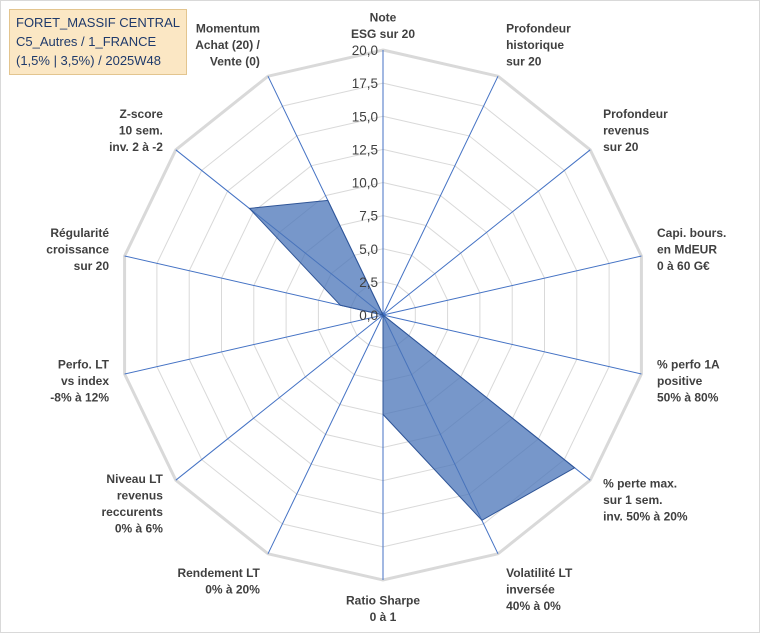 The width and height of the screenshot is (760, 633). I want to click on axis-label: Profondeur revenus sur 20, so click(635, 130).